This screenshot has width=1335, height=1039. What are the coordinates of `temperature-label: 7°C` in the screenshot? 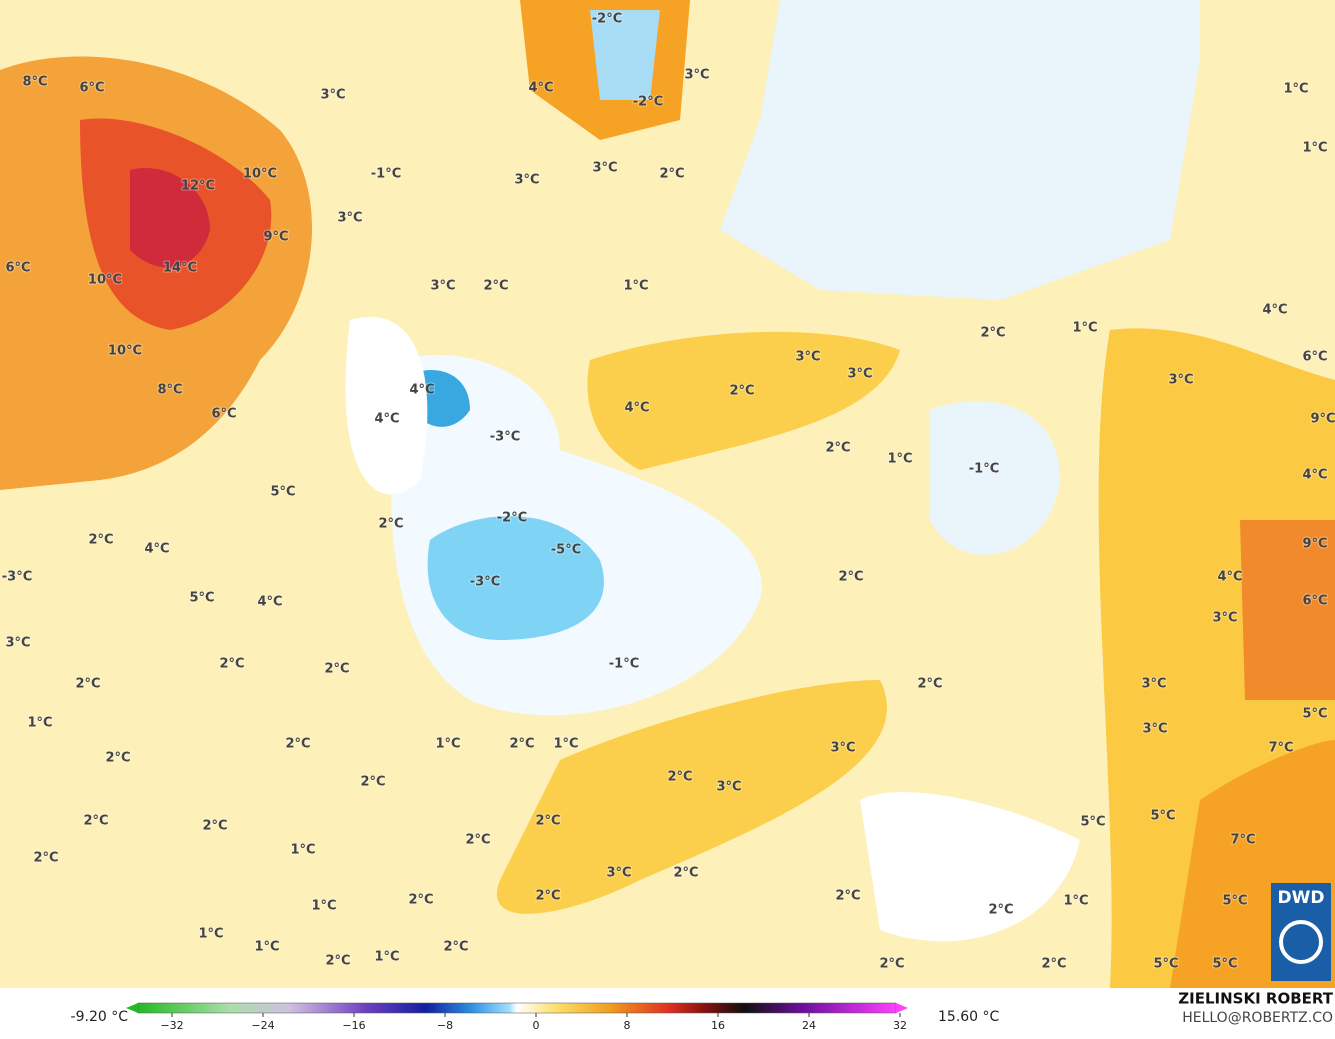 It's located at (1242, 840).